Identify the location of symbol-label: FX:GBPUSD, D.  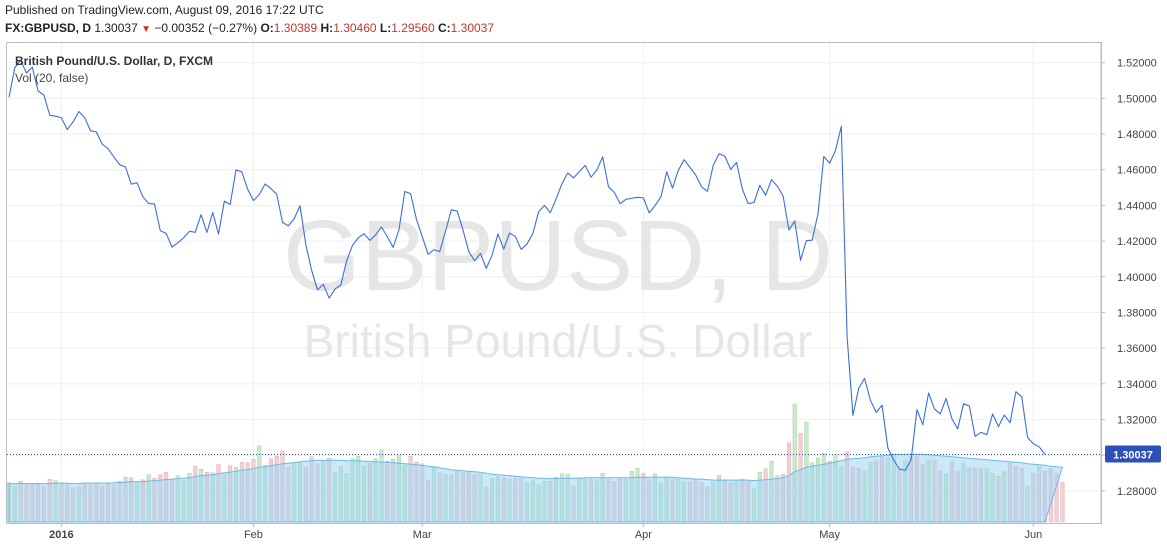
(48, 28).